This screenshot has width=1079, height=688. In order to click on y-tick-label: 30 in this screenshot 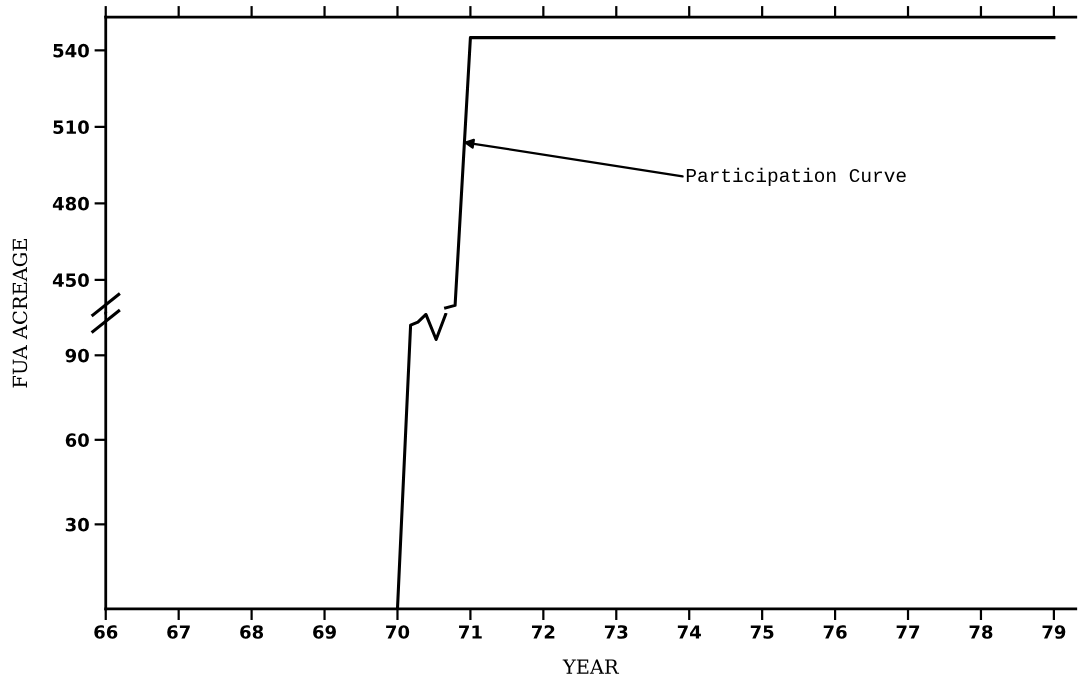, I will do `click(77, 524)`.